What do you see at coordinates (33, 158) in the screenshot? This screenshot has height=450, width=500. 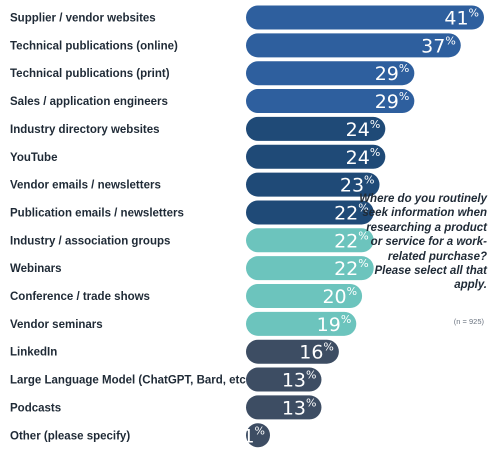 I see `category-label: YouTube` at bounding box center [33, 158].